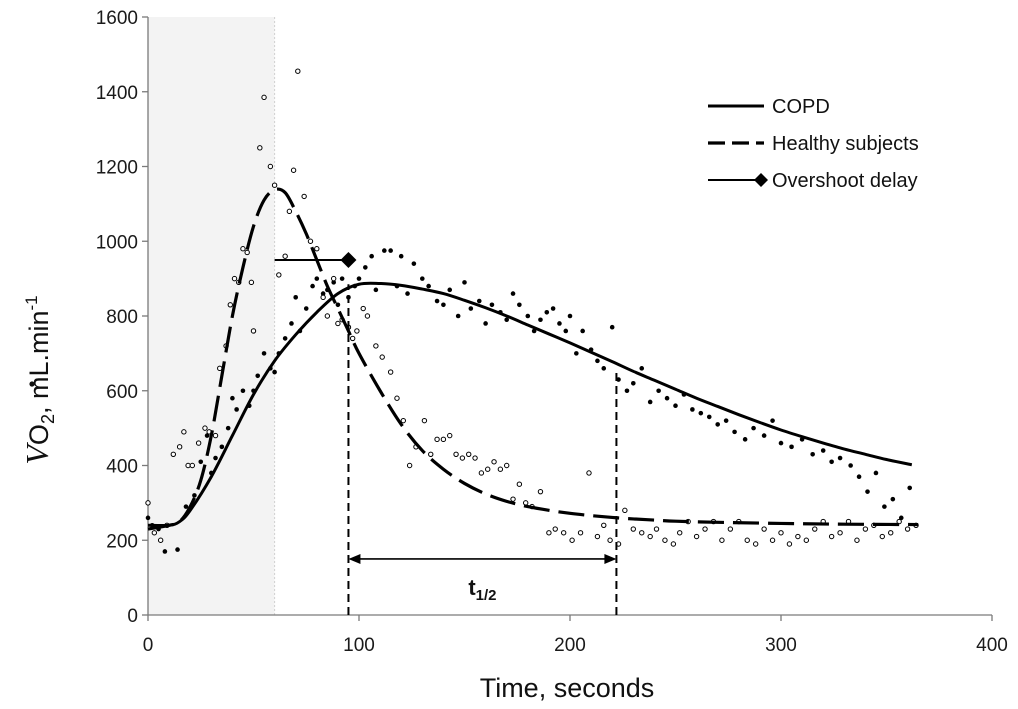 The width and height of the screenshot is (1018, 709). I want to click on y-tick-label: 1000, so click(117, 242).